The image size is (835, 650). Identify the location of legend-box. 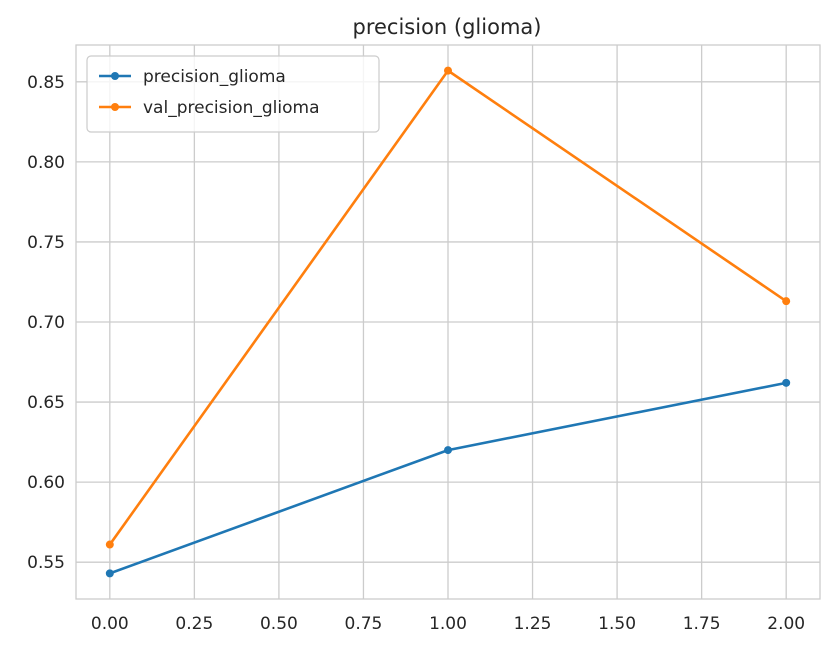
(233, 94).